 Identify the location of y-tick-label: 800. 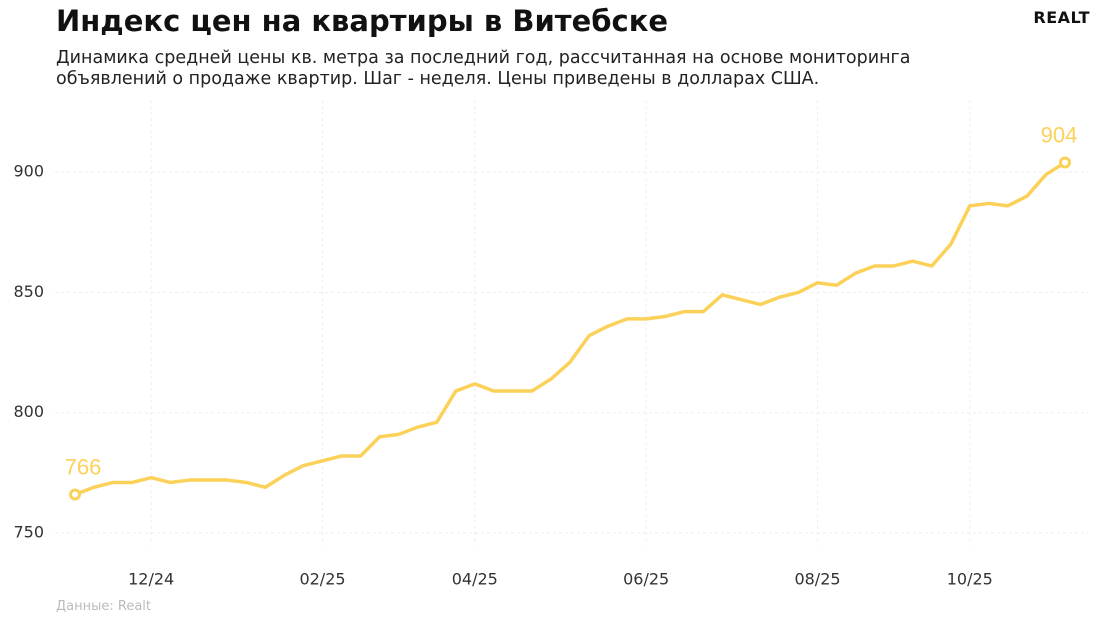
(28, 411).